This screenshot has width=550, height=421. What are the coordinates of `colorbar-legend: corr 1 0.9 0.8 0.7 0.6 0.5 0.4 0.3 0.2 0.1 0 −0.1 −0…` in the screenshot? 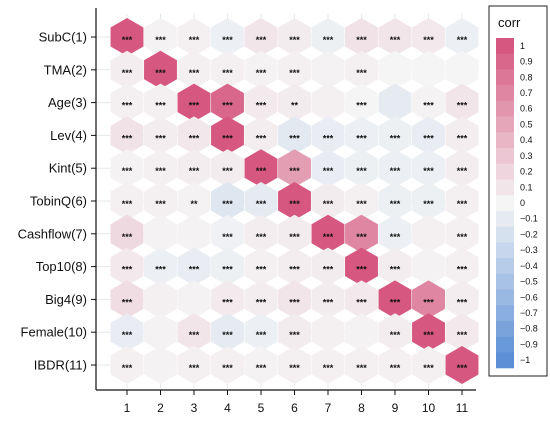 It's located at (518, 191).